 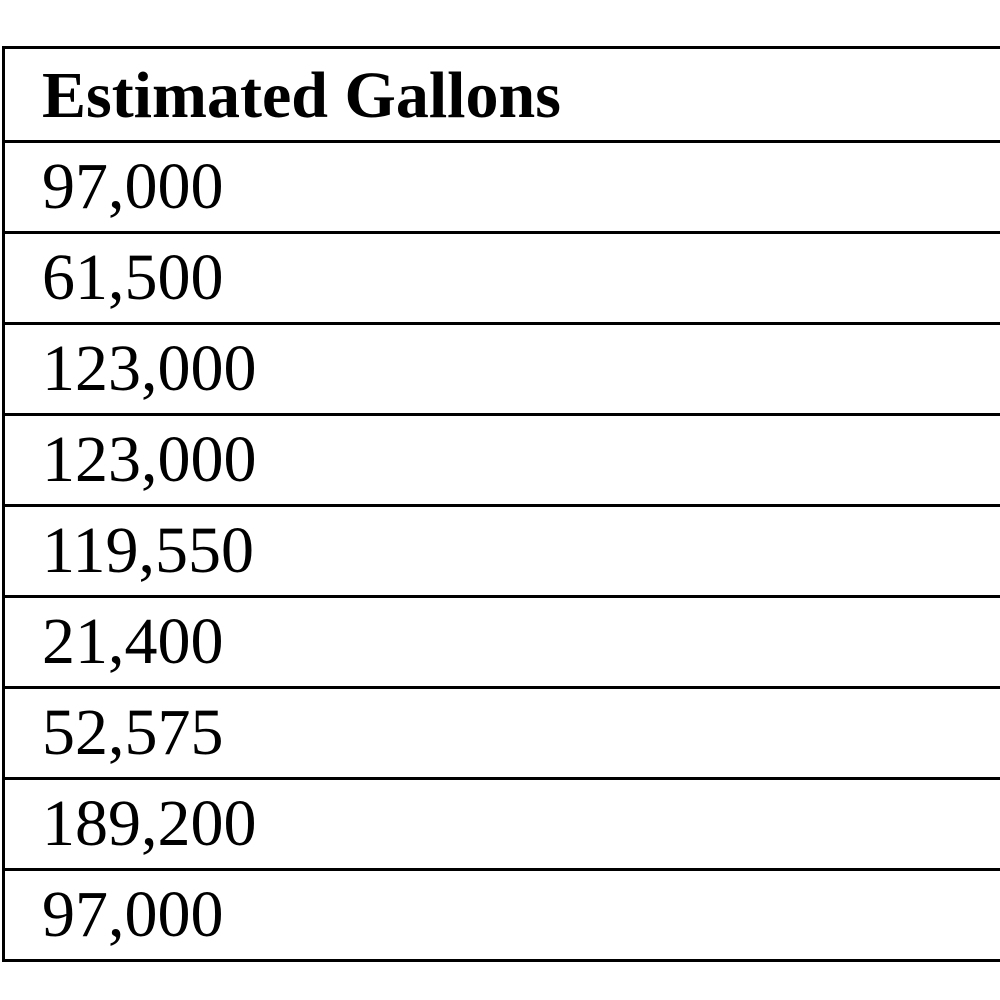 I want to click on table-cell: 61,500, so click(x=502, y=279).